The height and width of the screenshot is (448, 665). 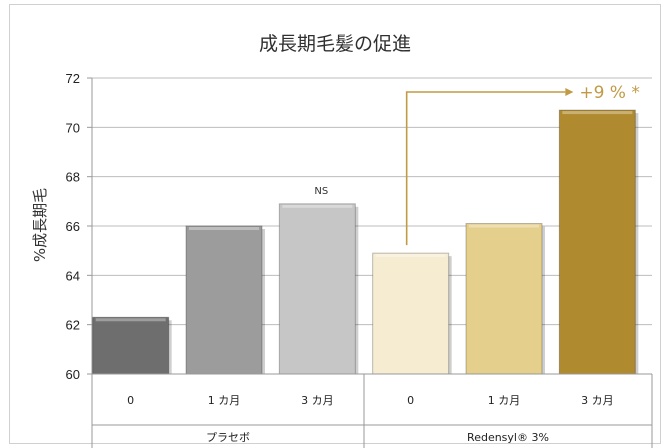 I want to click on y-tick-label: 60, so click(x=73, y=374).